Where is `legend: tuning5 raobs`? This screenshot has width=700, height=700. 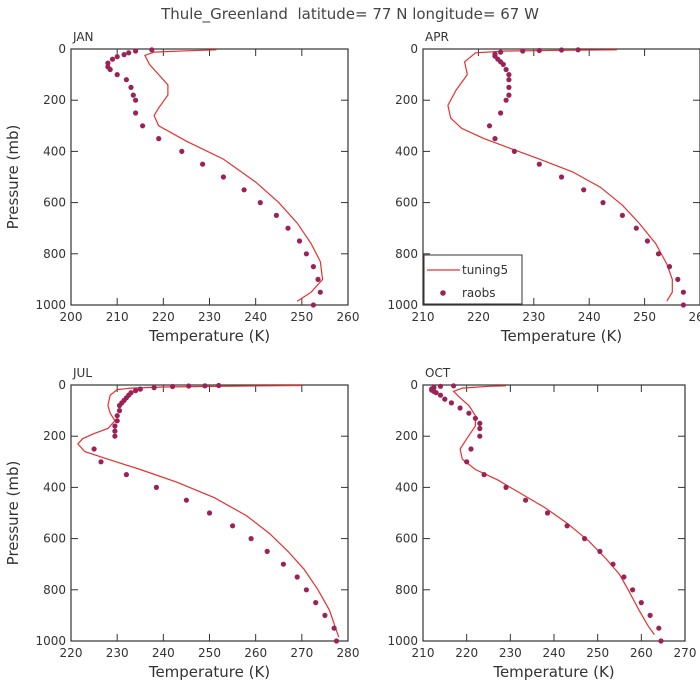
legend: tuning5 raobs is located at coordinates (473, 279).